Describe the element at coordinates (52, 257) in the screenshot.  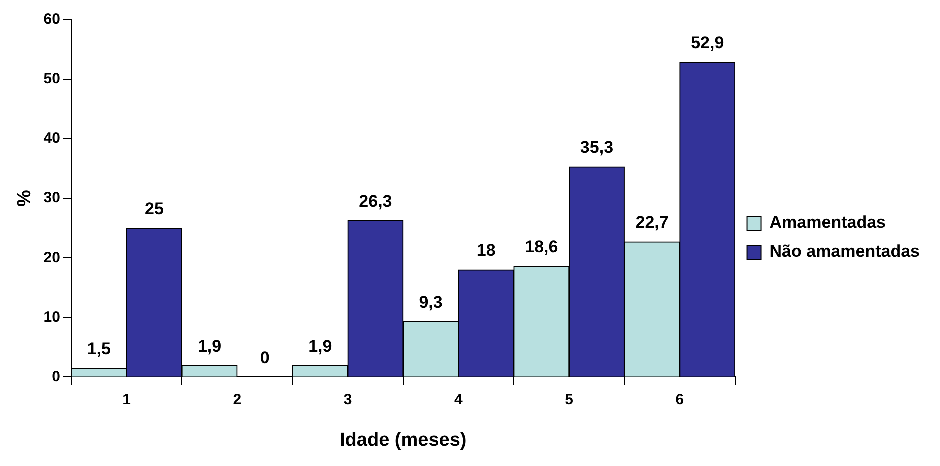
I see `y-tick-label: 20` at that location.